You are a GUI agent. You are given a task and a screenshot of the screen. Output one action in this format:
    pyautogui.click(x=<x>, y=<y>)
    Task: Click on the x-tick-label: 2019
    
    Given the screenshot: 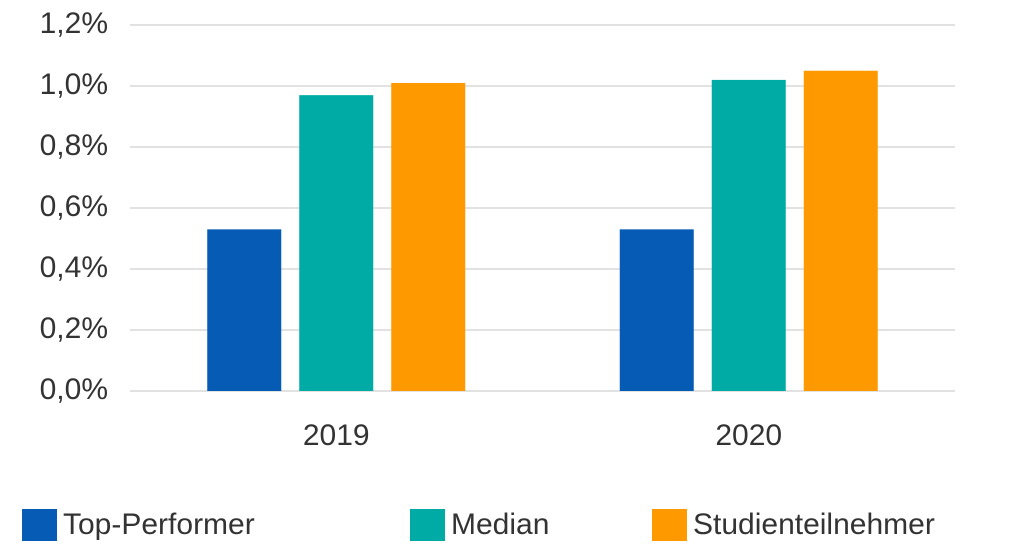 What is the action you would take?
    pyautogui.click(x=336, y=435)
    